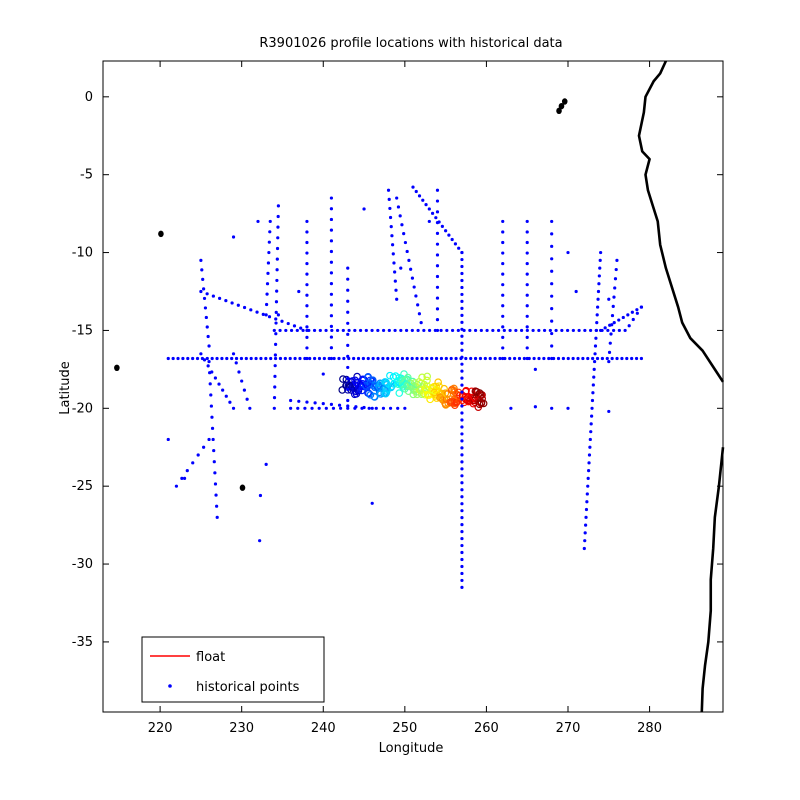 The width and height of the screenshot is (800, 800). I want to click on y-axis-label: Latitude, so click(65, 388).